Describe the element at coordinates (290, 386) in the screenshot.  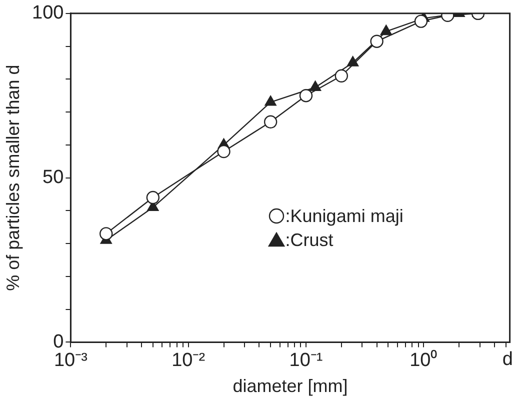
I see `x-axis-title: diameter [mm]` at that location.